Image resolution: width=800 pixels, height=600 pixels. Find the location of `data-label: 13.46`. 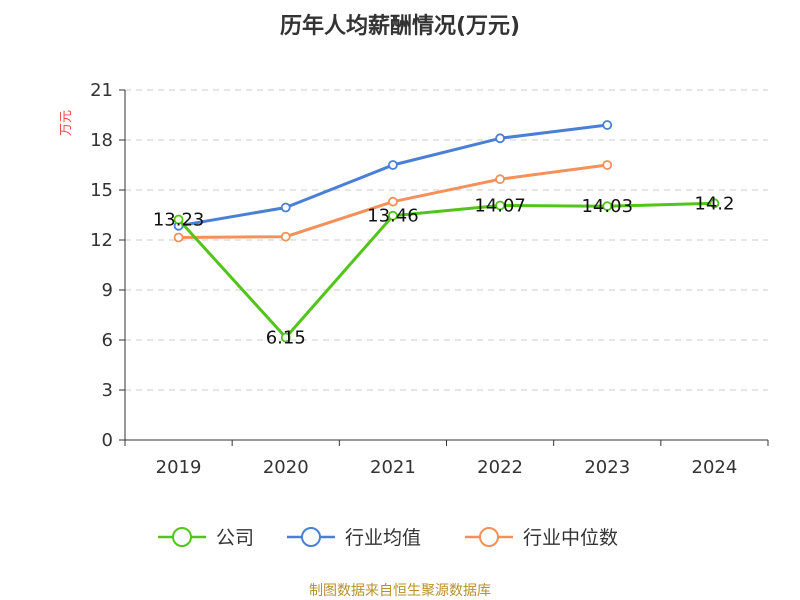

data-label: 13.46 is located at coordinates (393, 216).